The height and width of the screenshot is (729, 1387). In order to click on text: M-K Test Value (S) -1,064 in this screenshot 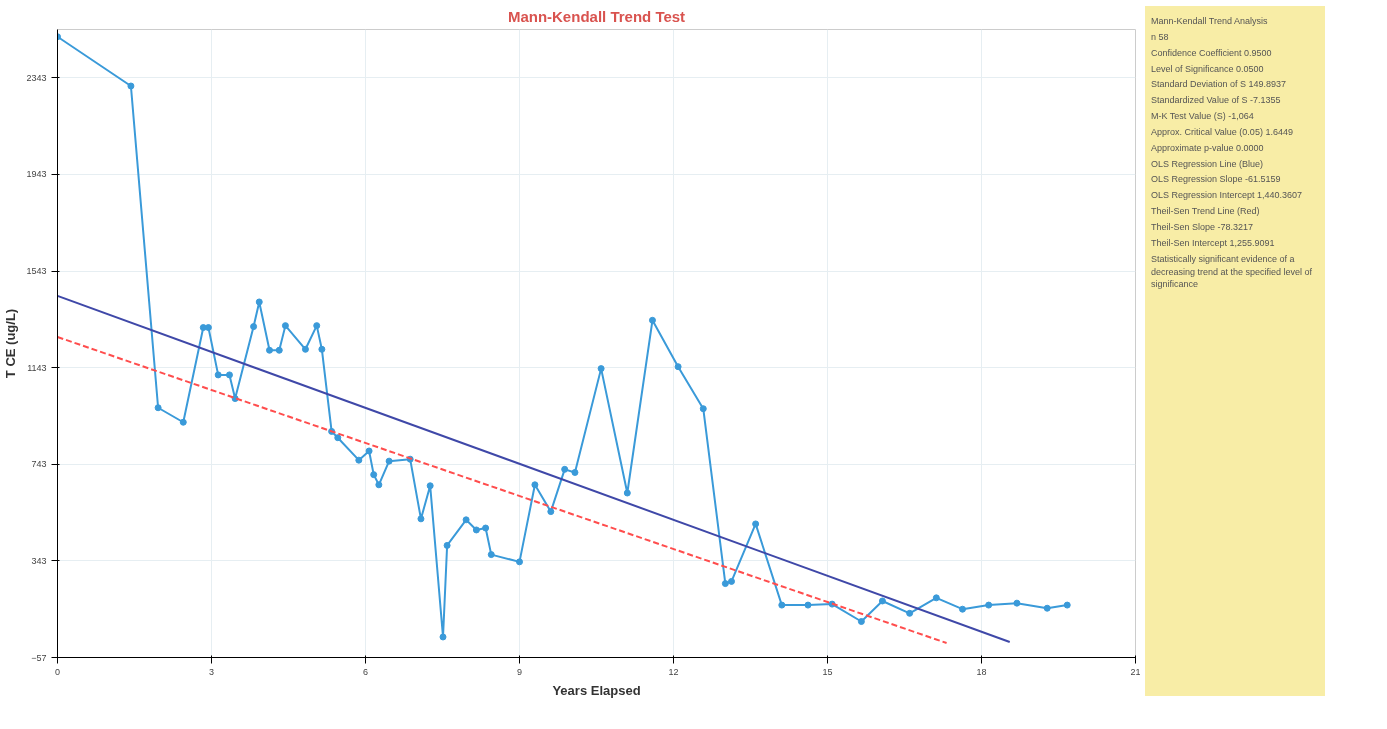, I will do `click(1203, 116)`.